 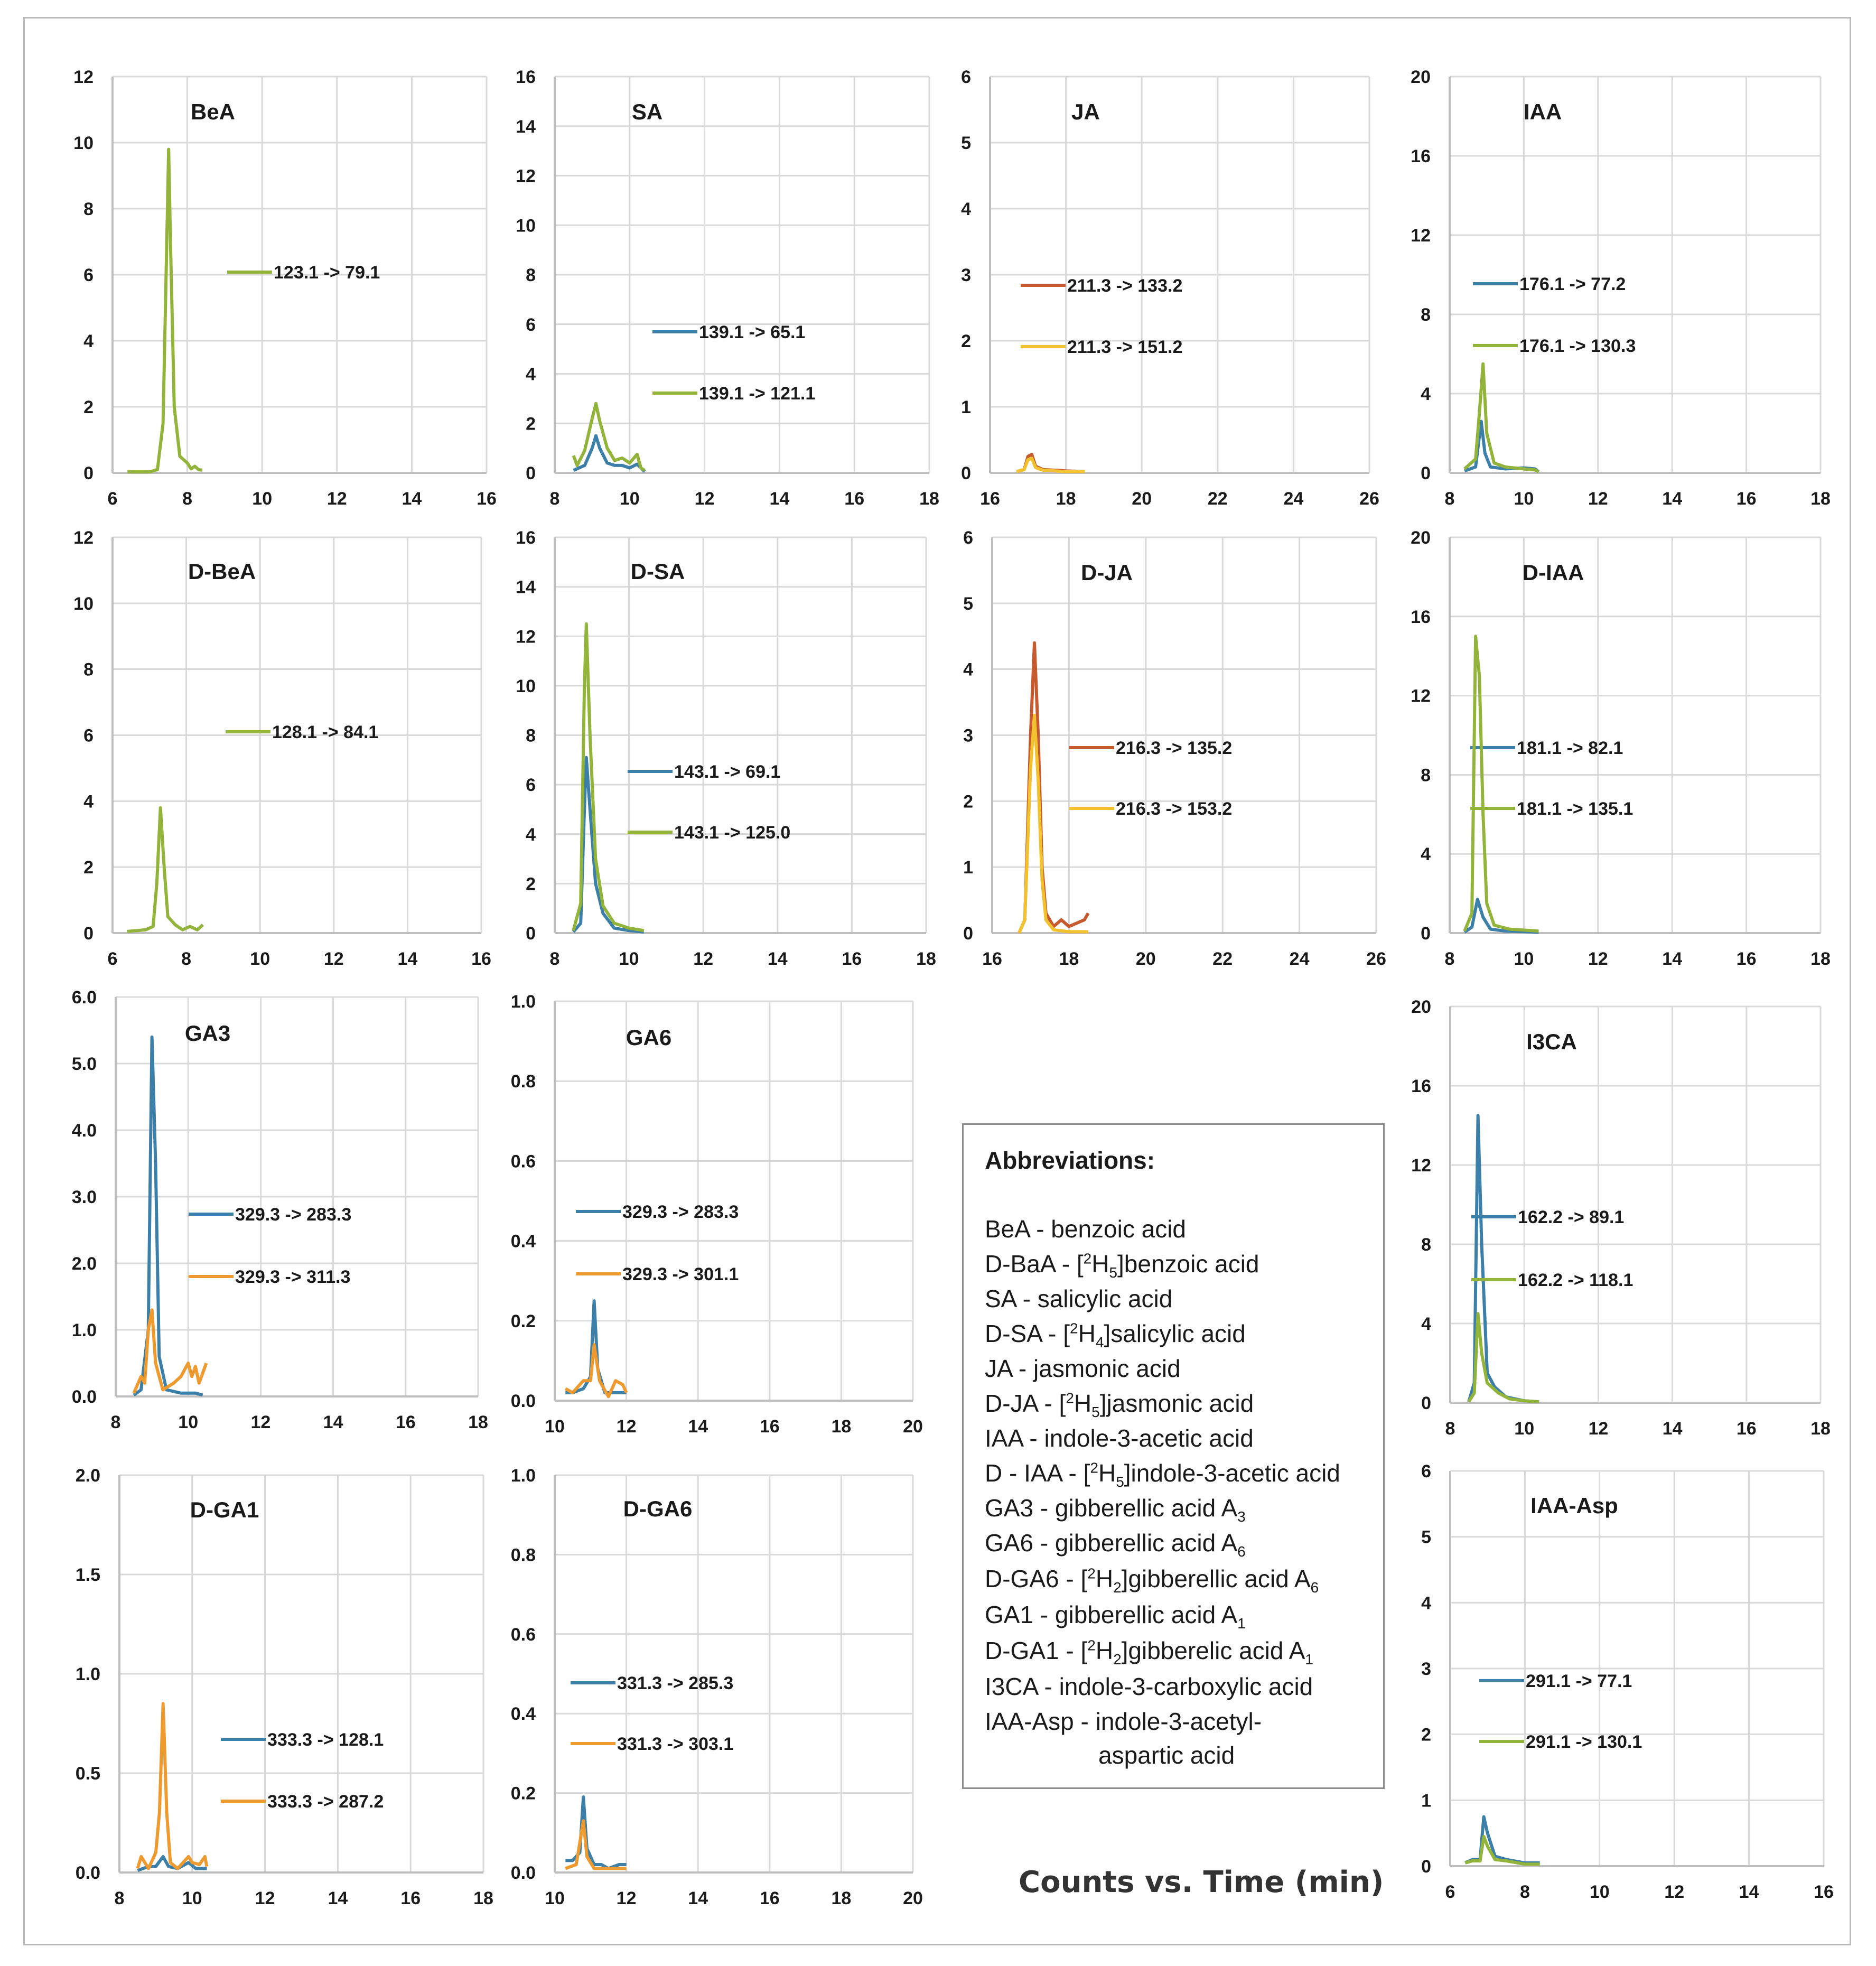 I want to click on y-tick-label: 5, so click(x=968, y=604).